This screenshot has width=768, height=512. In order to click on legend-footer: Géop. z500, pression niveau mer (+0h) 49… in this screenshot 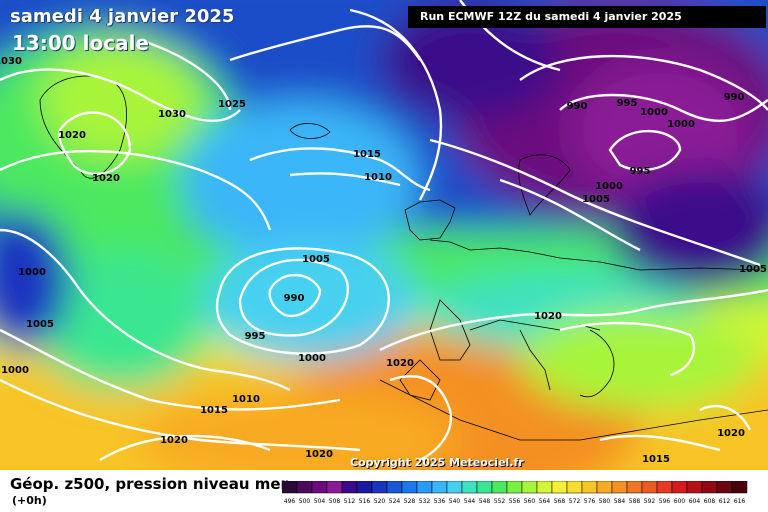, I will do `click(384, 491)`.